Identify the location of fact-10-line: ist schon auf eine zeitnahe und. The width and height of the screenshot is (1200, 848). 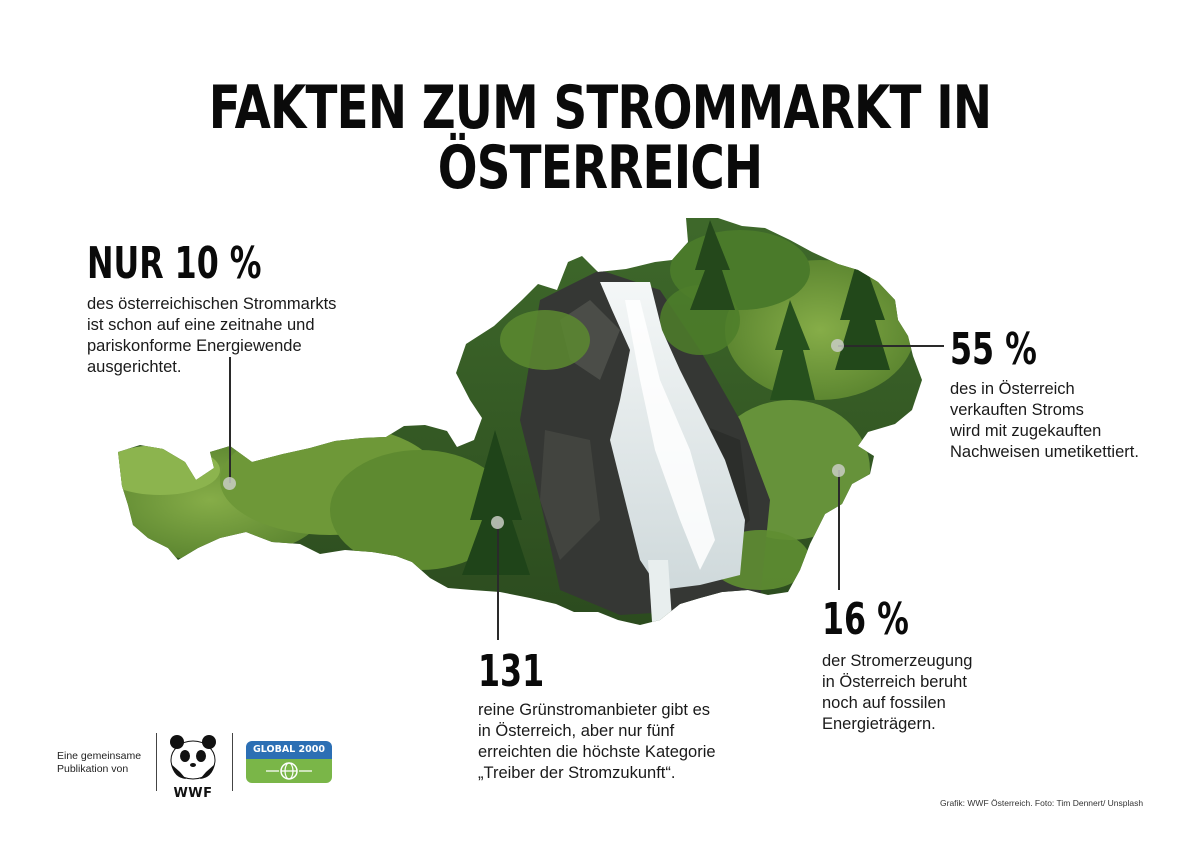
(201, 325).